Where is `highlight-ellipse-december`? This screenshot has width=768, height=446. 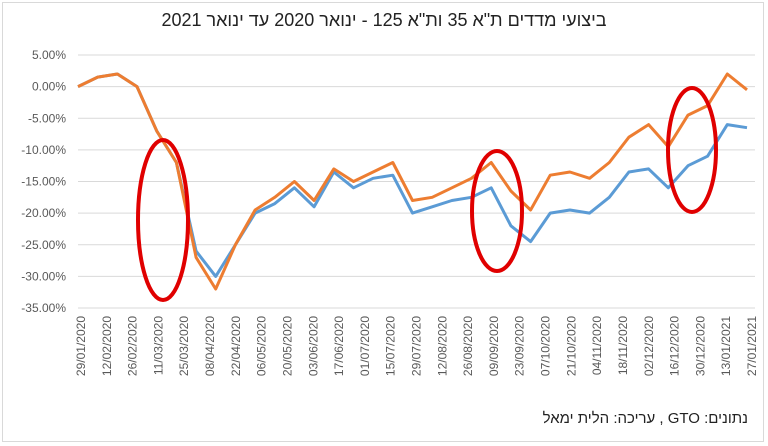
highlight-ellipse-december is located at coordinates (692, 150).